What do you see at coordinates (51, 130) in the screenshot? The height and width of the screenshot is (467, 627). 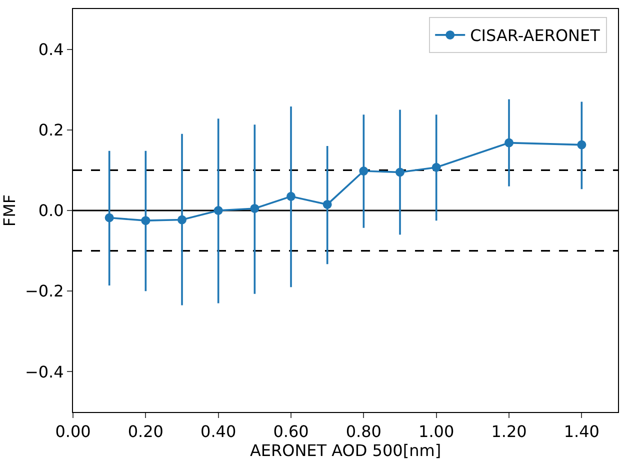 I see `y-tick-label: 0.2` at bounding box center [51, 130].